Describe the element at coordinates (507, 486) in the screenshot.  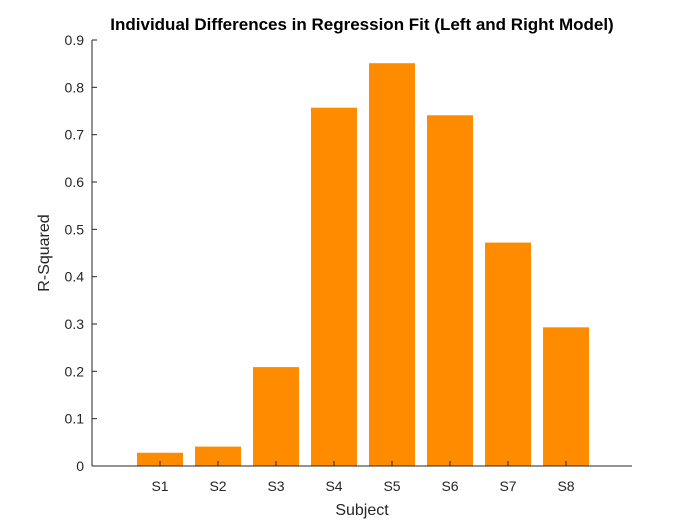
I see `x-tick-label: S7` at that location.